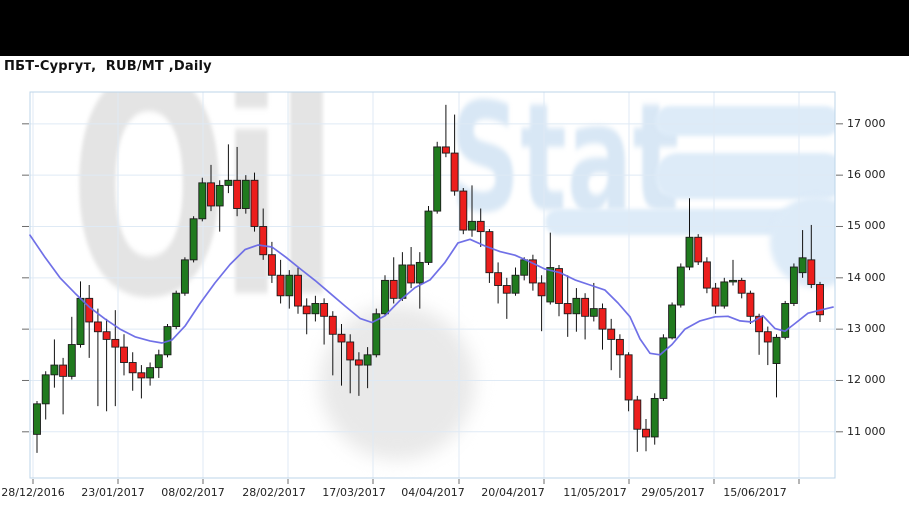 The image size is (909, 509). Describe the element at coordinates (354, 492) in the screenshot. I see `x-axis-label: 17/03/2017` at that location.